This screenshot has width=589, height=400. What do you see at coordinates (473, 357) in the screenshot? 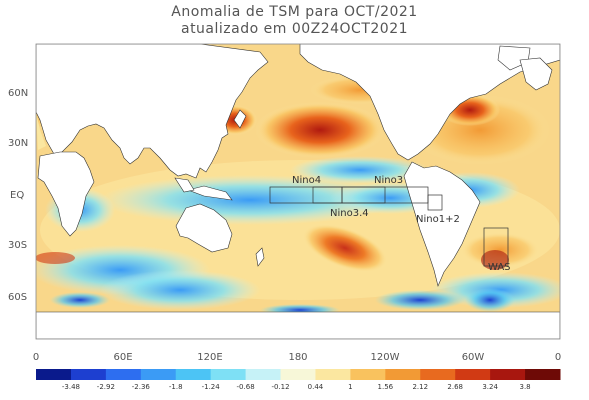
I see `lon-label: 60W` at bounding box center [473, 357].